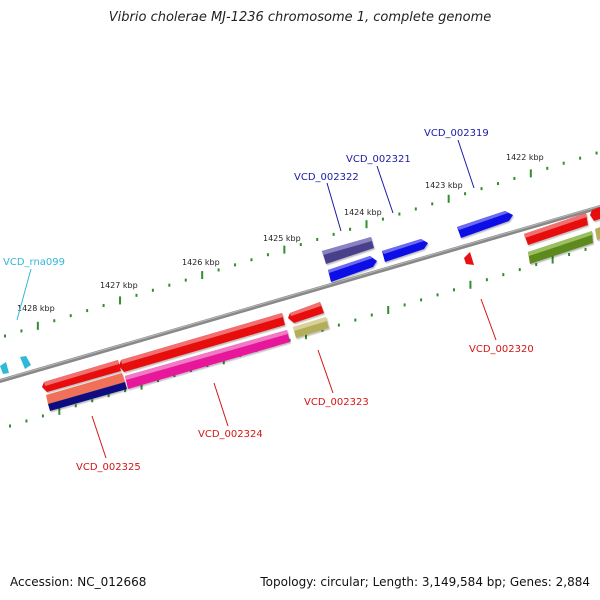 Image resolution: width=600 pixels, height=600 pixels. I want to click on gene-label-vcd-002320: VCD_002320, so click(501, 349).